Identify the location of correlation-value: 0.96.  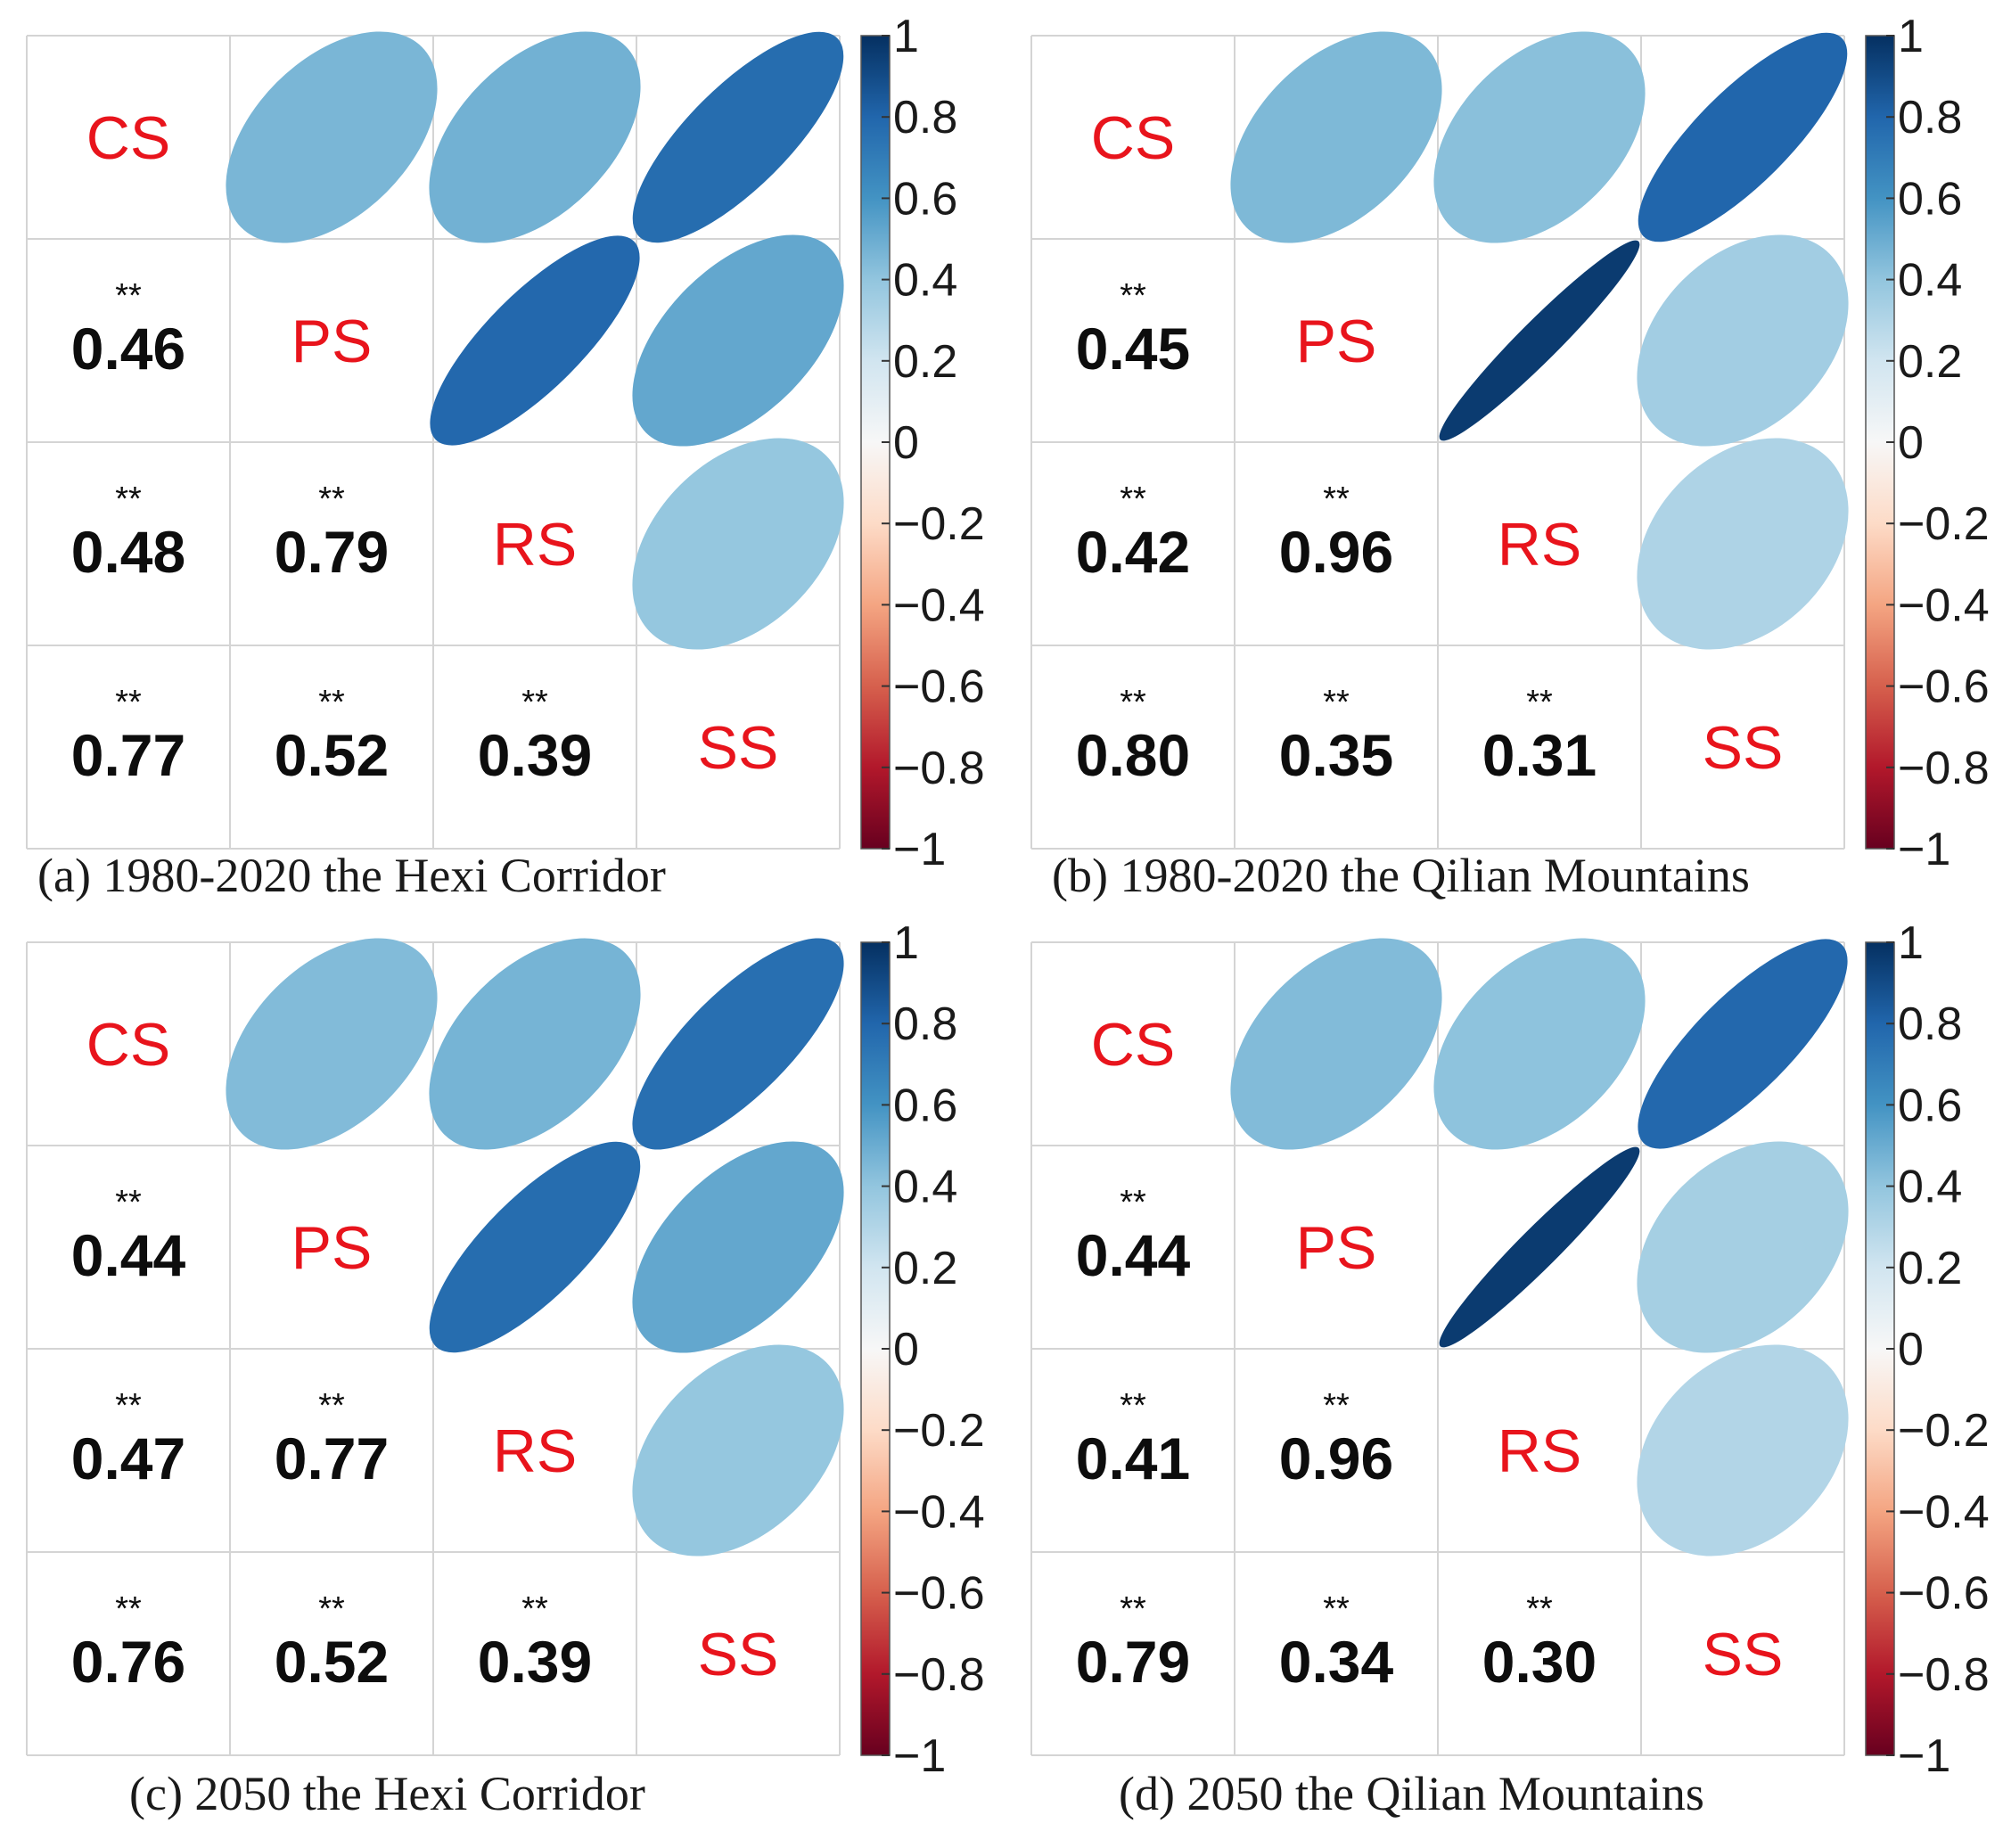
(1336, 1458).